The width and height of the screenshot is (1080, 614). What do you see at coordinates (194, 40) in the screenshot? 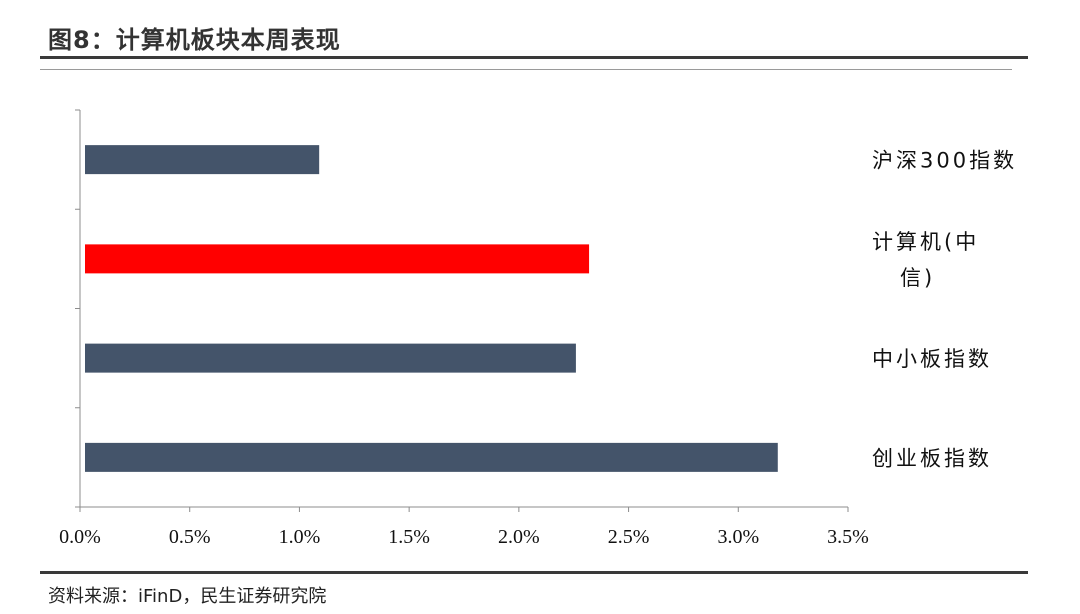
I see `figure-title: 图8：计算机板块本周表现` at bounding box center [194, 40].